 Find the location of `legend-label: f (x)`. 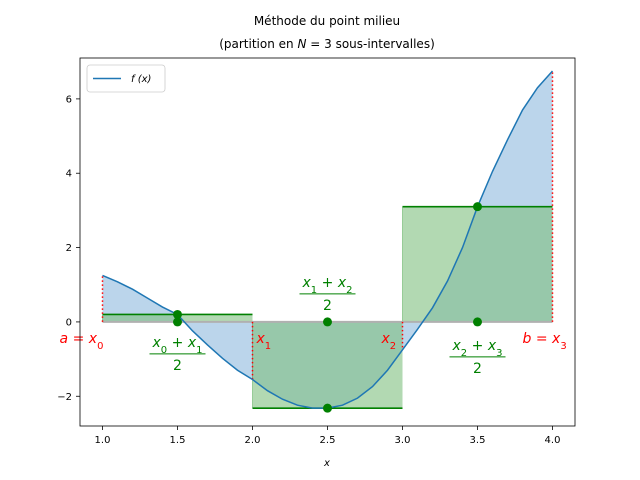

legend-label: f (x) is located at coordinates (141, 79).